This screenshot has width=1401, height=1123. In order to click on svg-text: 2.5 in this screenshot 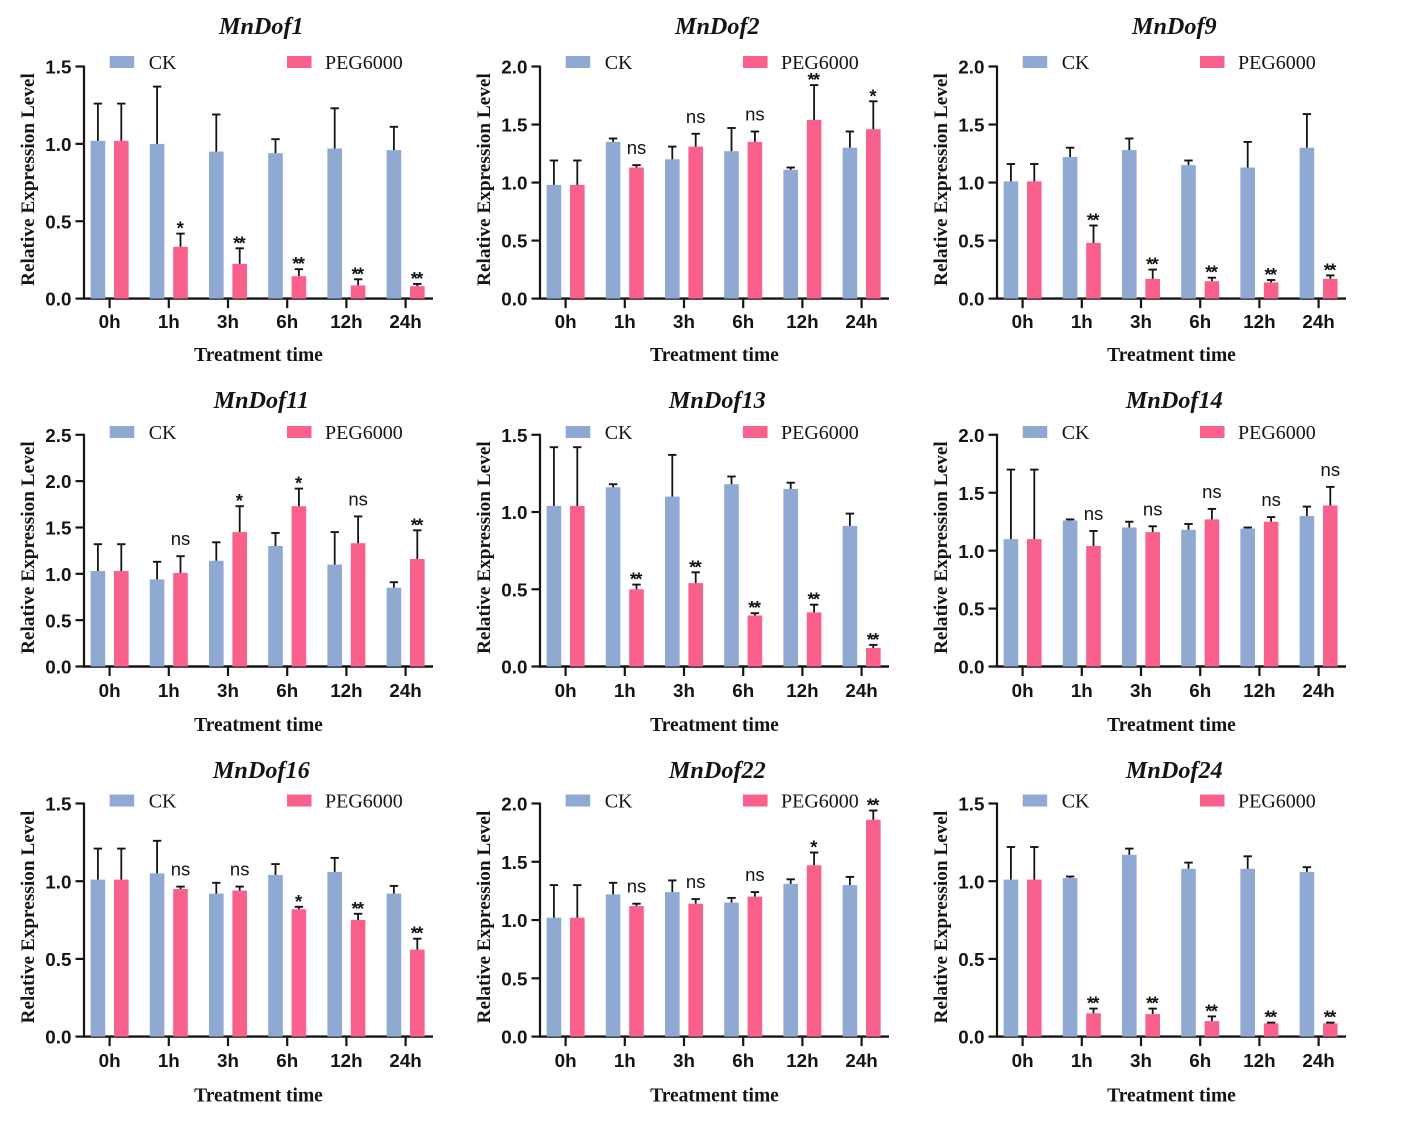, I will do `click(58, 435)`.